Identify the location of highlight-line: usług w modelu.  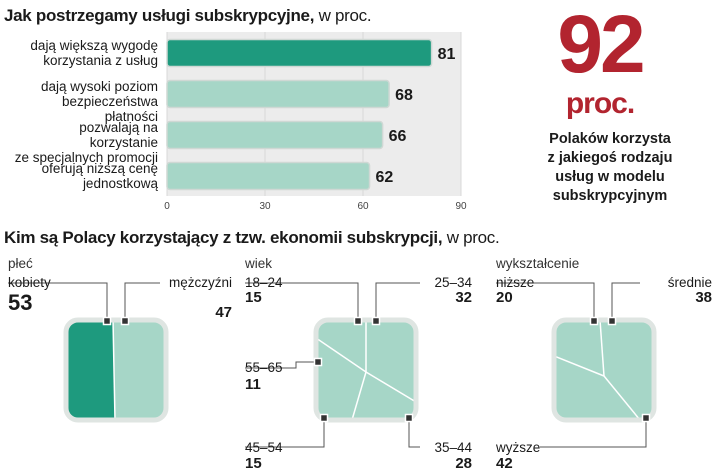
(610, 177).